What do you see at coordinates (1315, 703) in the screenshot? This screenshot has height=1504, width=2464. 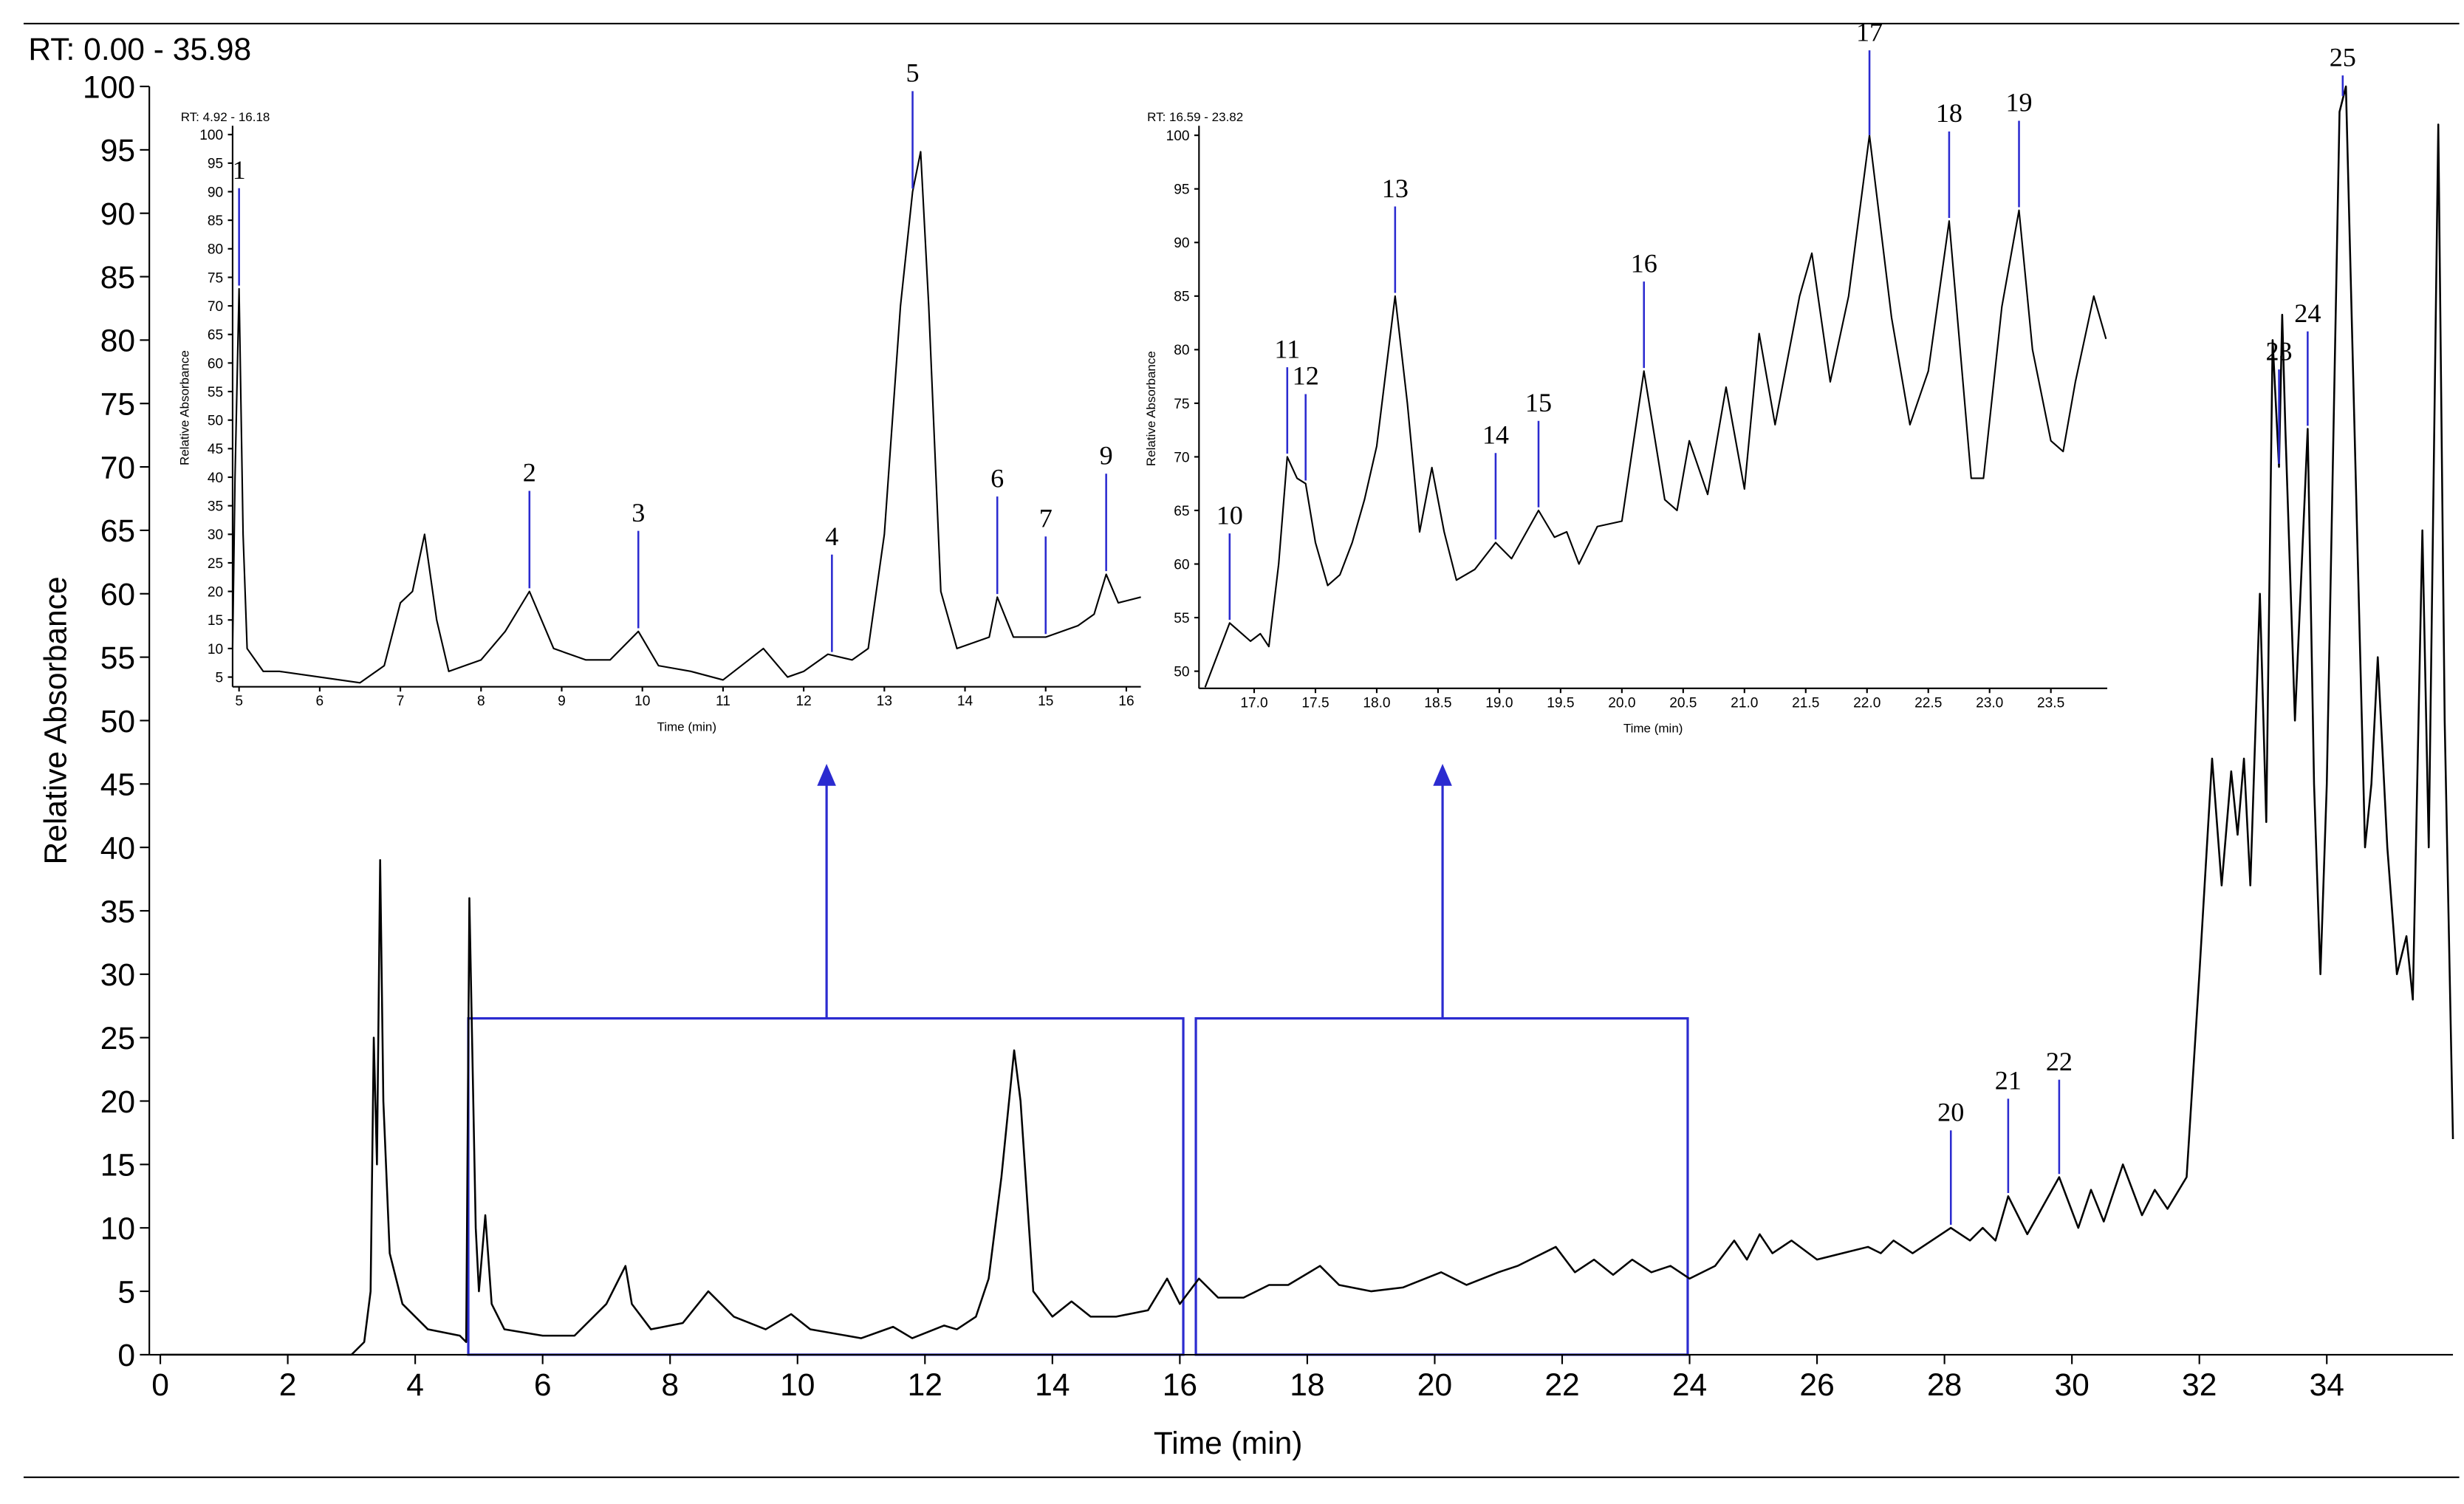 I see `x-tick-label: 17.5` at bounding box center [1315, 703].